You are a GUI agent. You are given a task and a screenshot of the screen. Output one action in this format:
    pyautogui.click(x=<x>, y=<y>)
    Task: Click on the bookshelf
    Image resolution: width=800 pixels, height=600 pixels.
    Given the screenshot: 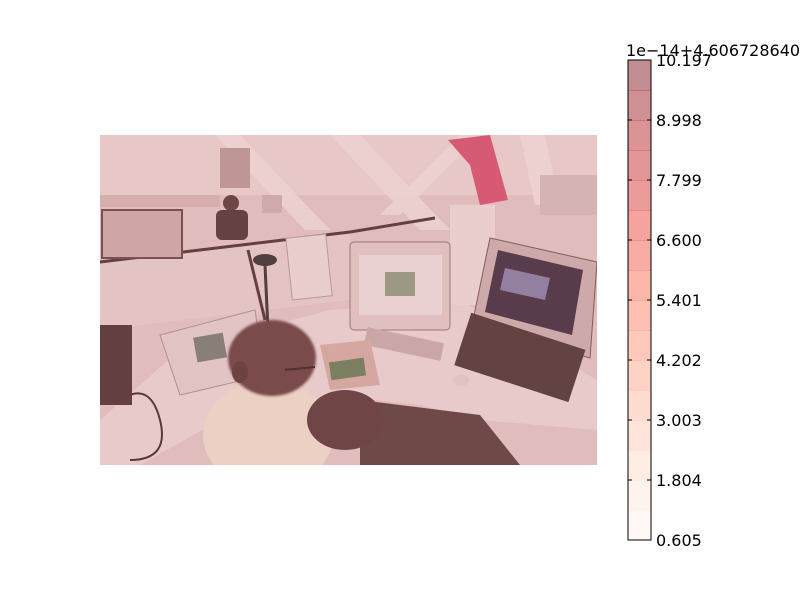 What is the action you would take?
    pyautogui.click(x=235, y=168)
    